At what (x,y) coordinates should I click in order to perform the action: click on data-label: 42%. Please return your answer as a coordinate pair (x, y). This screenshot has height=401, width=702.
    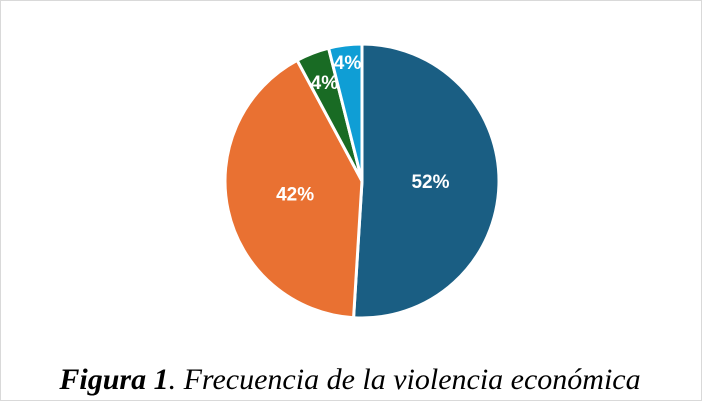
    Looking at the image, I should click on (295, 195).